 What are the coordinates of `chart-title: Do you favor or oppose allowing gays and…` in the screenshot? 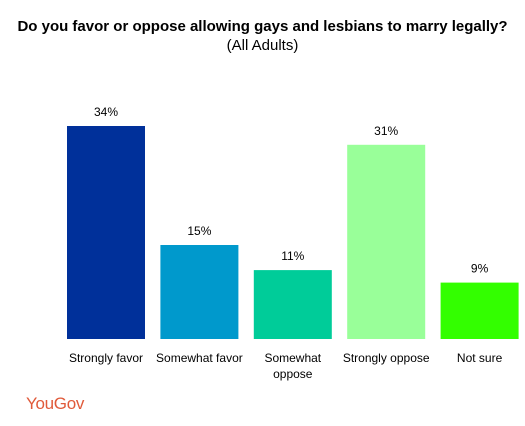 It's located at (262, 26).